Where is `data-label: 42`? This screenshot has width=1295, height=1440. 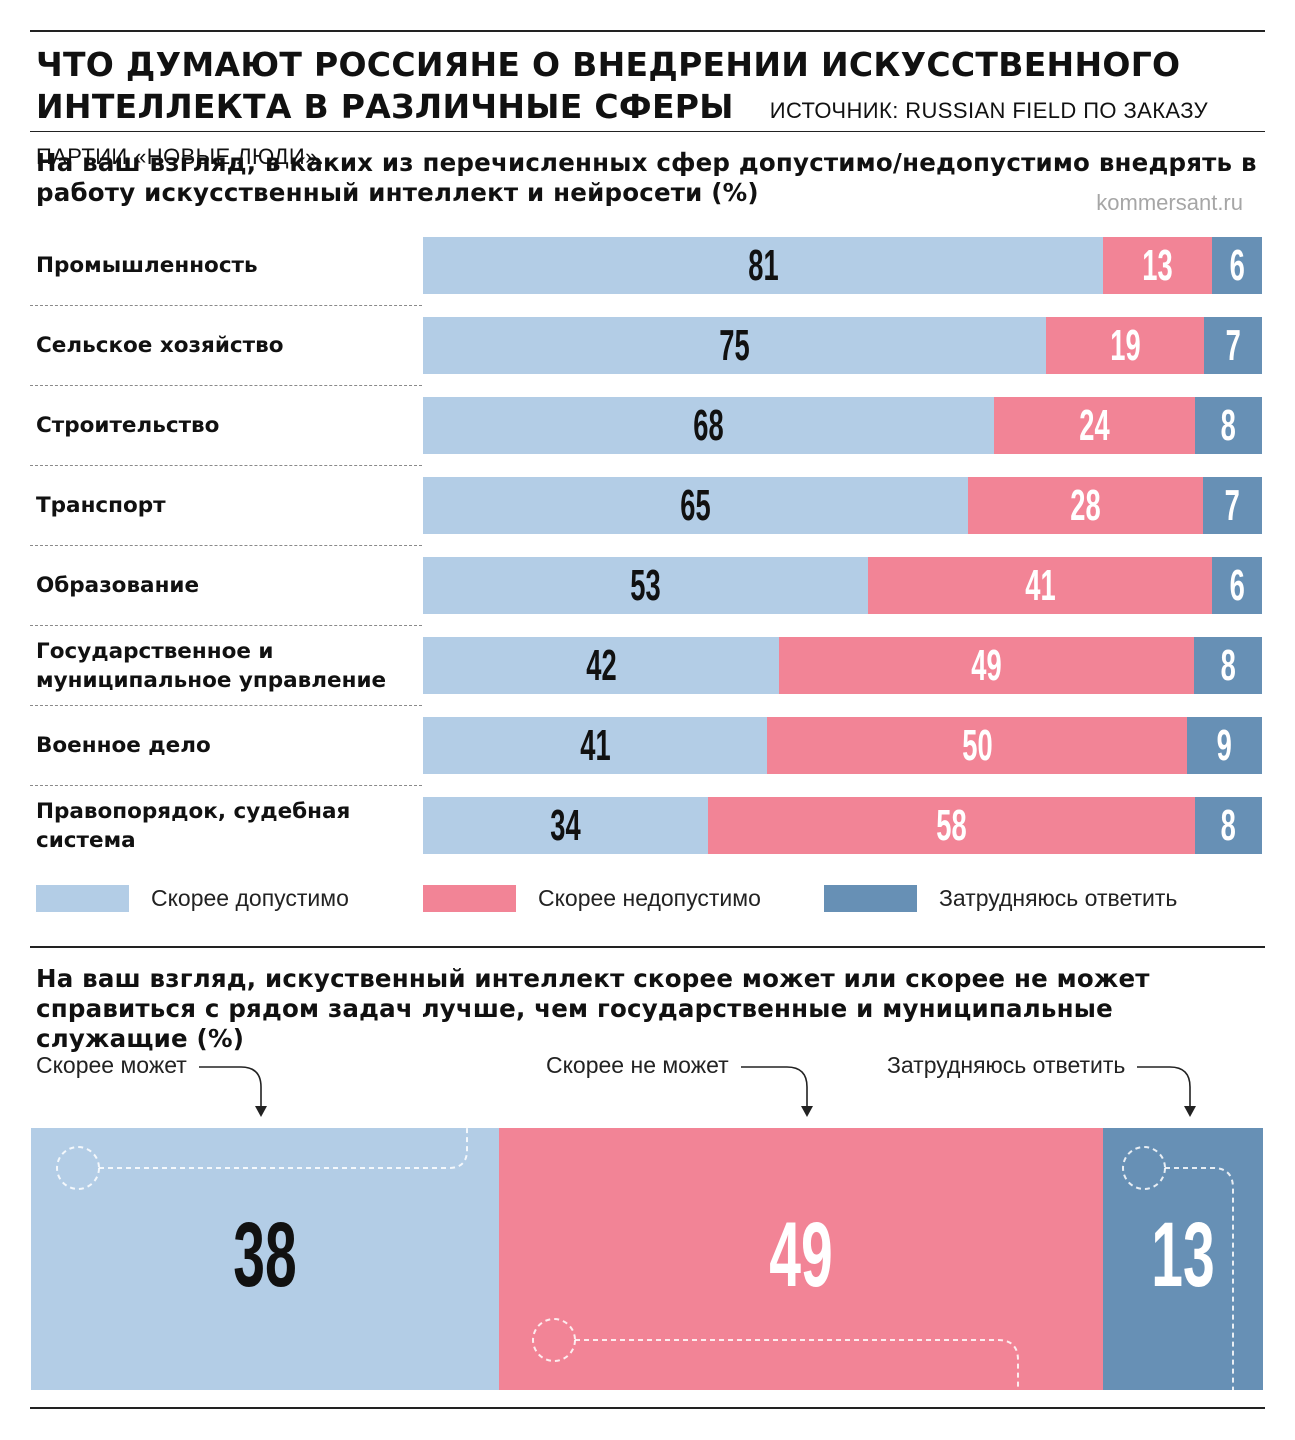 data-label: 42 is located at coordinates (601, 665).